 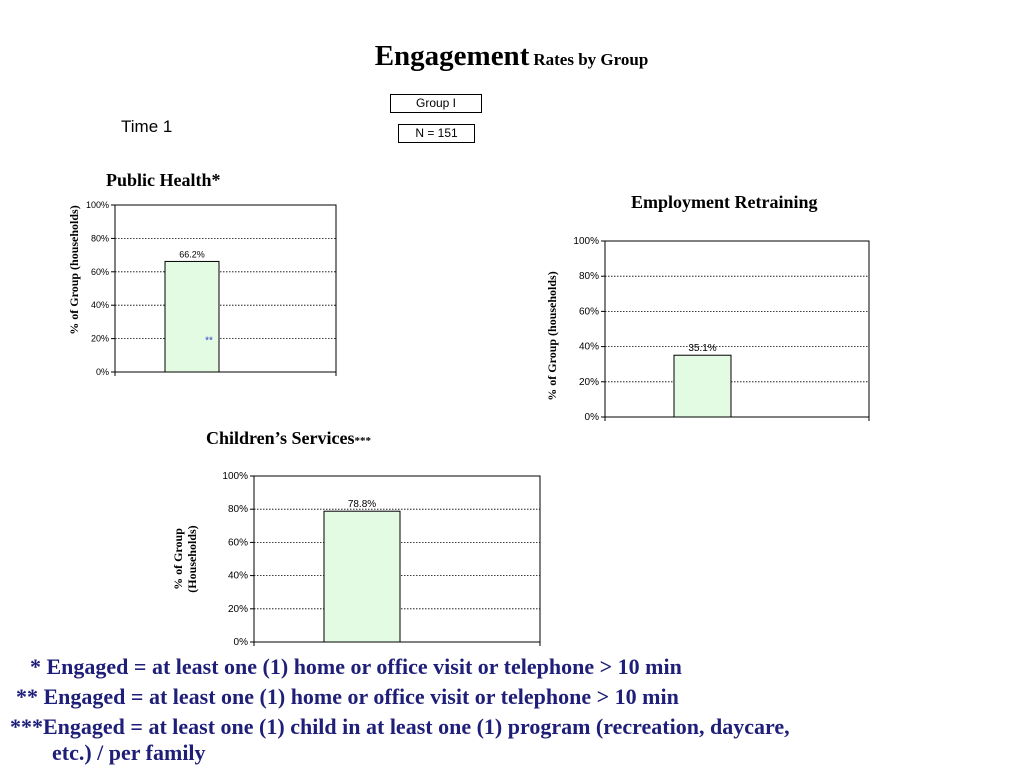 What do you see at coordinates (100, 305) in the screenshot?
I see `public-health-tick-label: 40%` at bounding box center [100, 305].